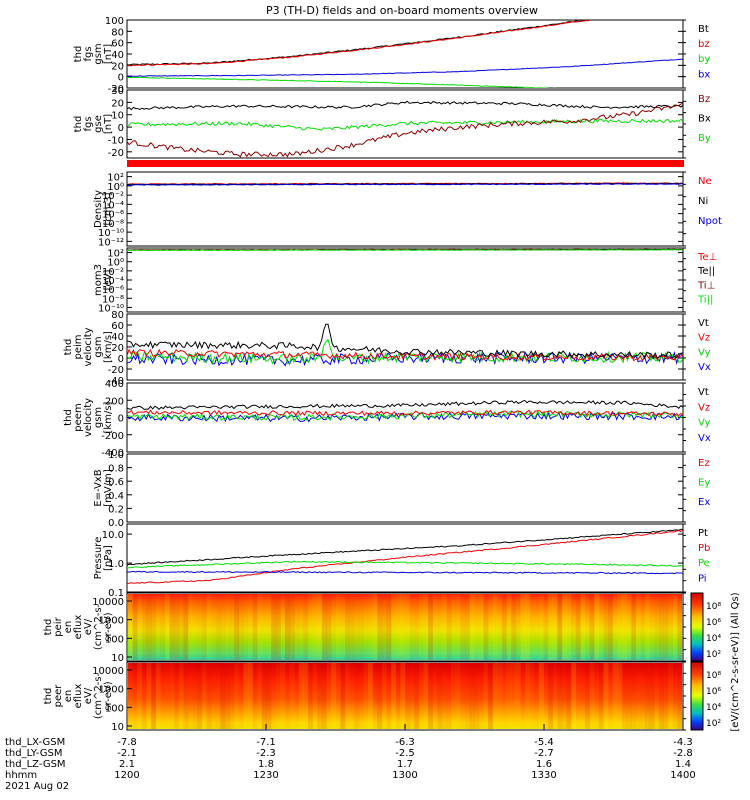 The image size is (750, 800). I want to click on y-tick-label: 1.0, so click(116, 564).